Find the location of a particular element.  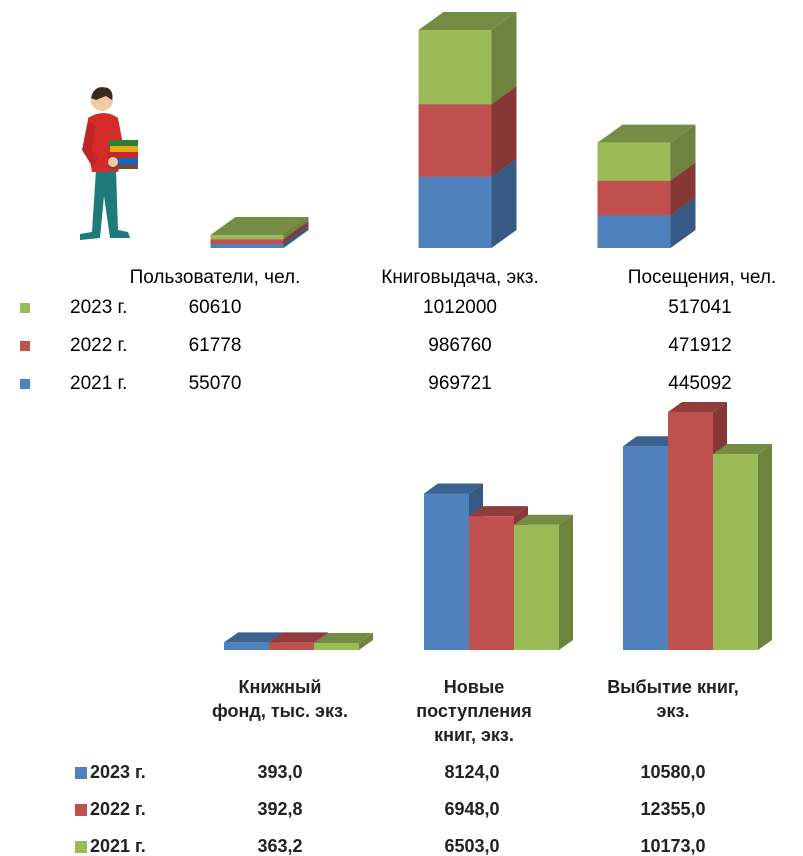

category-label: фонд, тыс. экз. is located at coordinates (280, 711).